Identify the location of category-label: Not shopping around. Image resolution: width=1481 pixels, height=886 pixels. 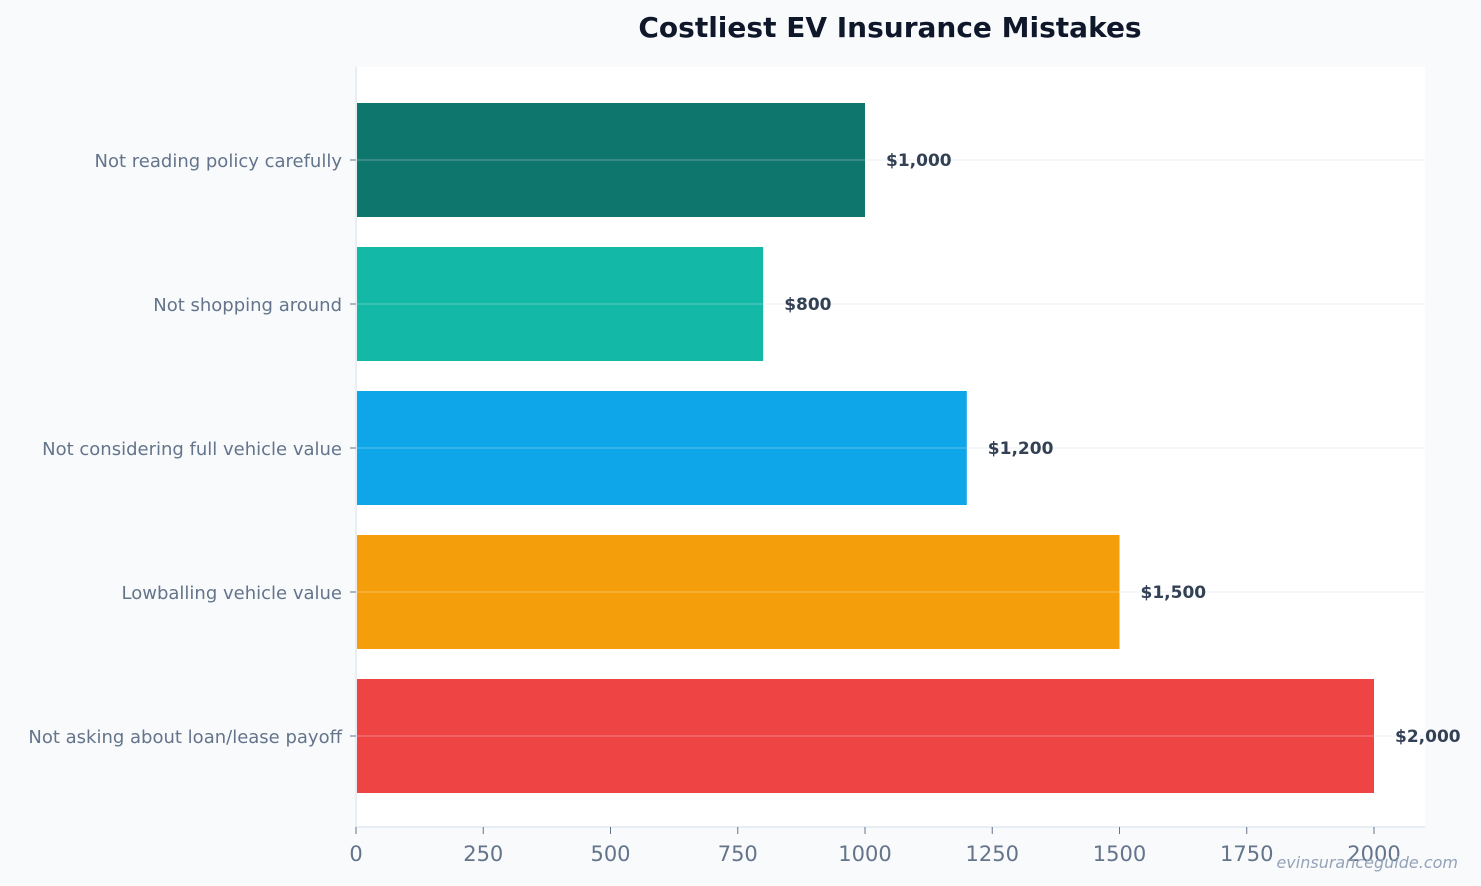
(247, 305).